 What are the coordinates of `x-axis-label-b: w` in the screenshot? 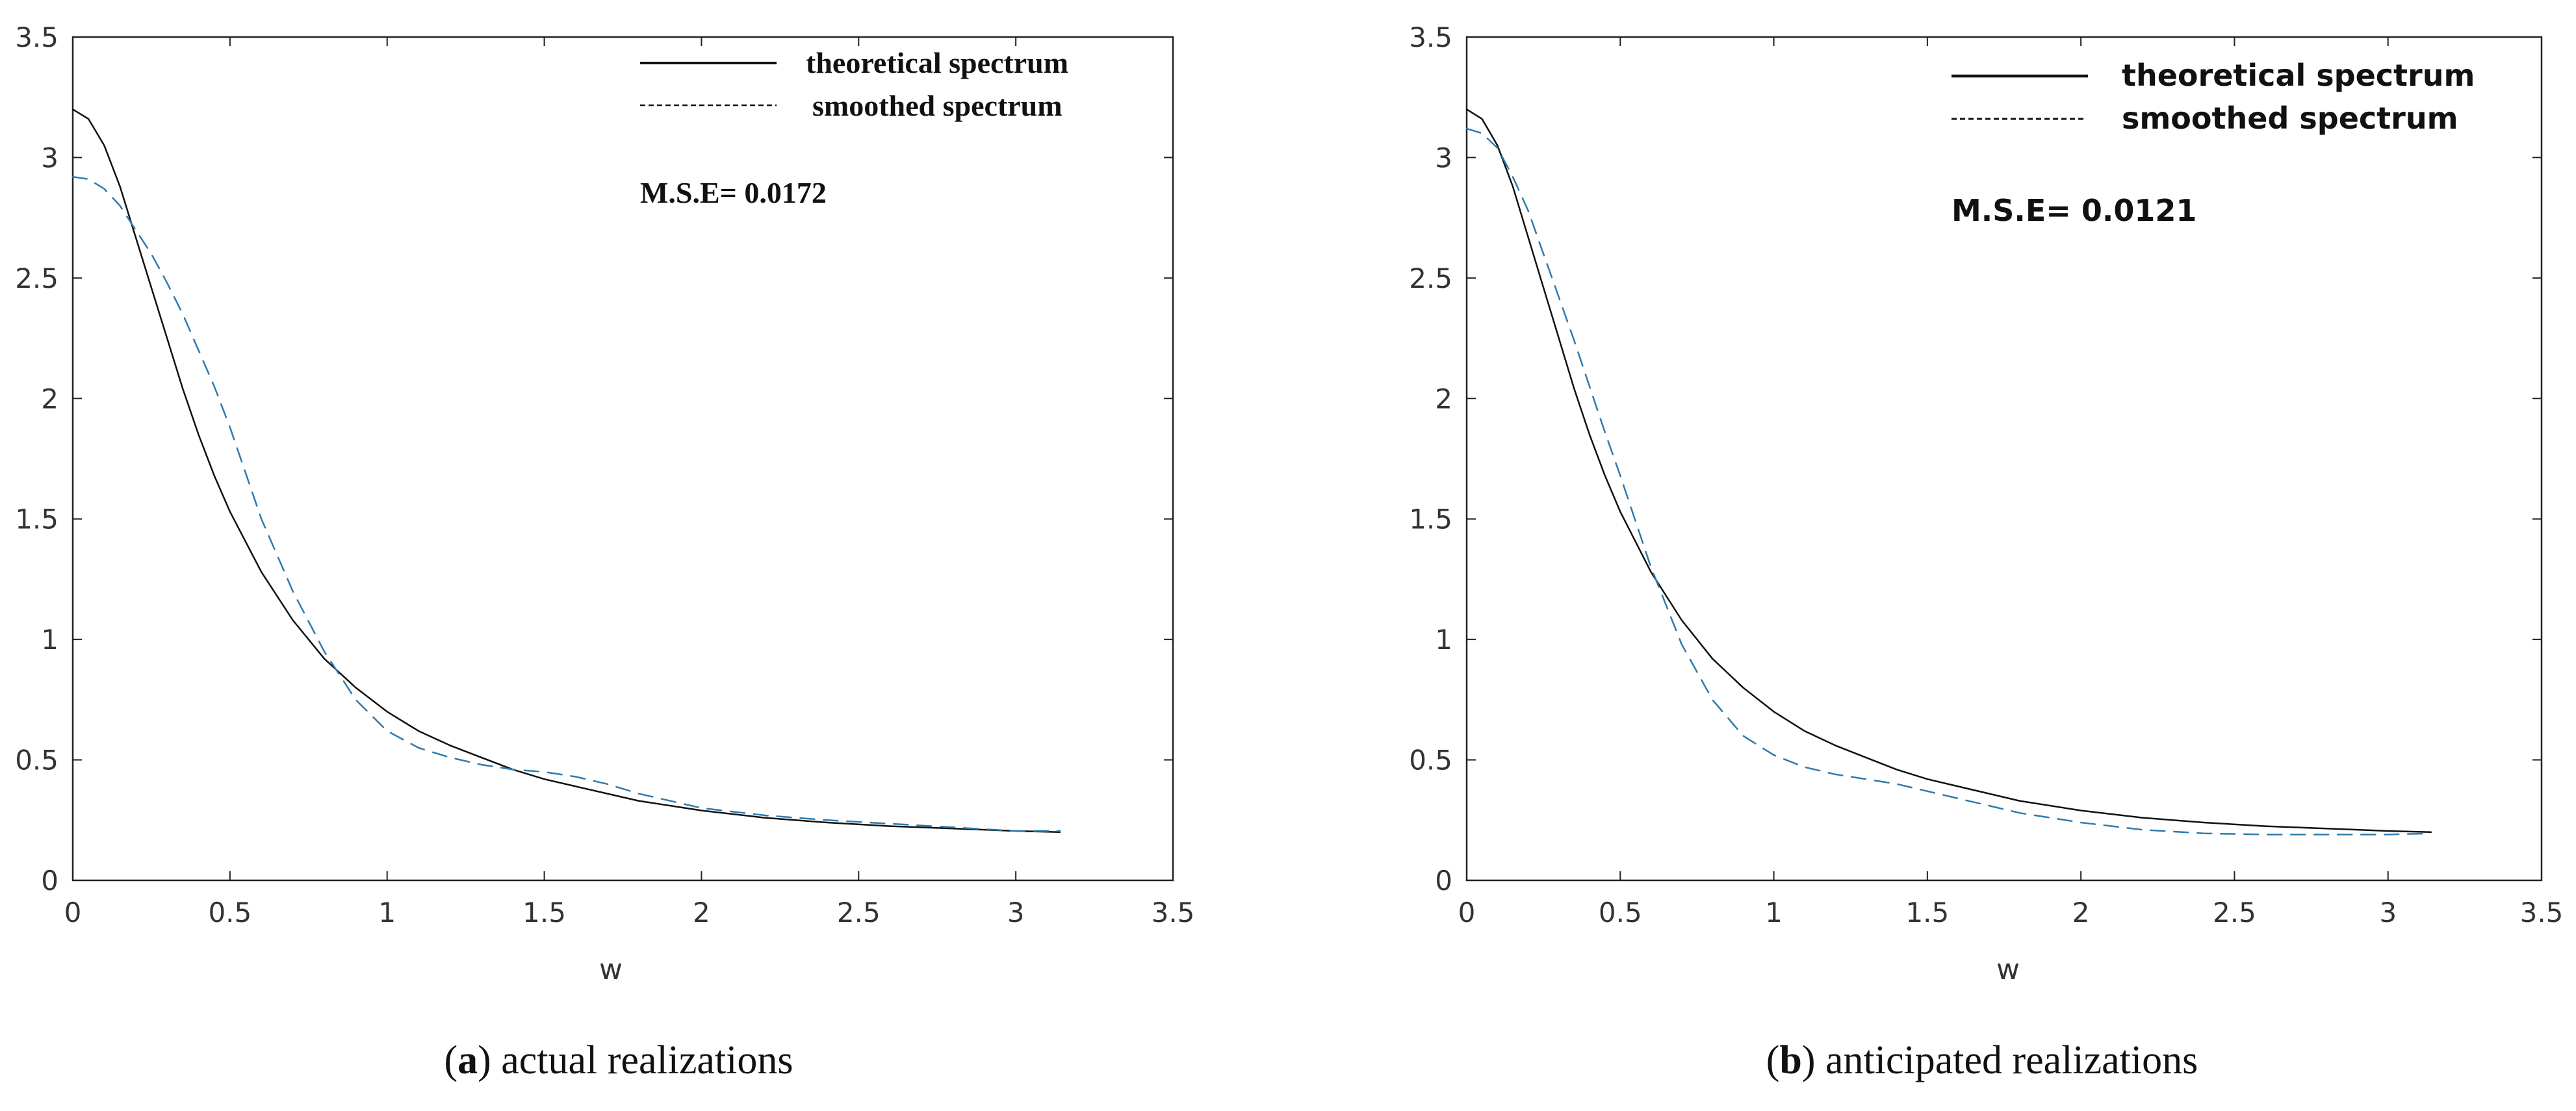 It's located at (2008, 969).